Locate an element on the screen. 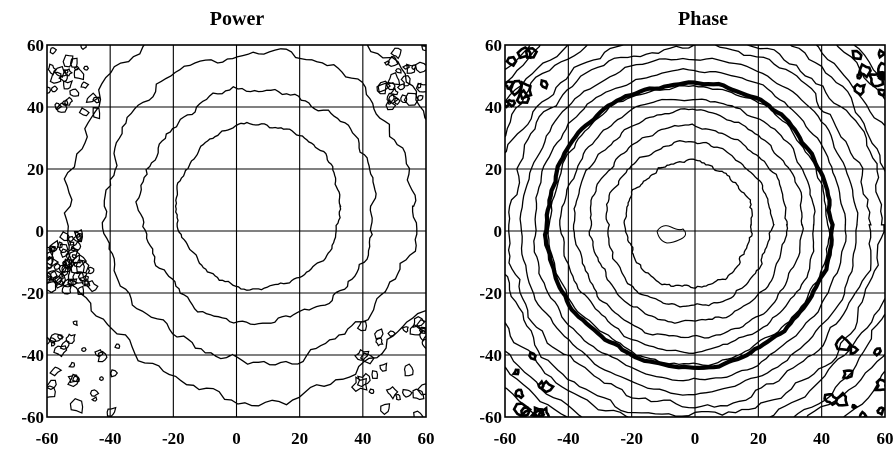  x-tick-label: 60 is located at coordinates (426, 438).